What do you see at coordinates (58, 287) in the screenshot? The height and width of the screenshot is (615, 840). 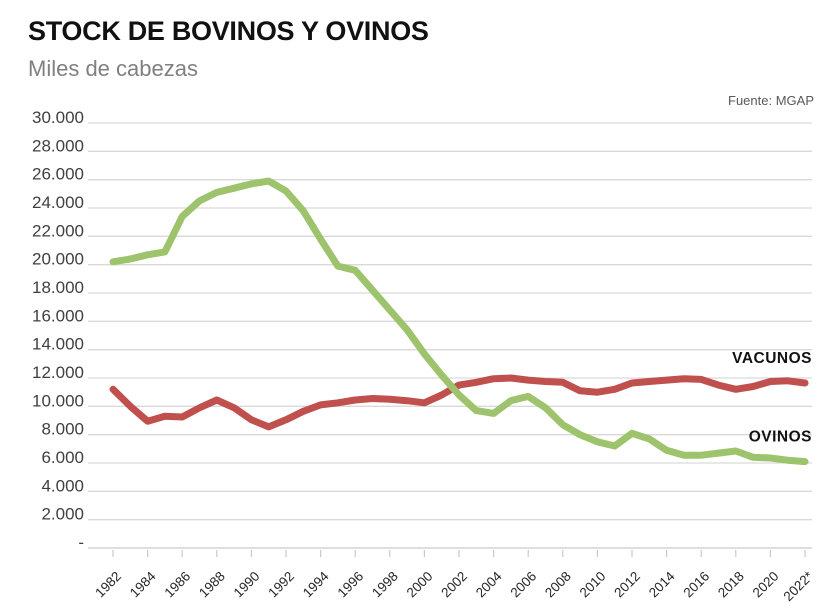 I see `y-axis-tick-label: 18.000` at bounding box center [58, 287].